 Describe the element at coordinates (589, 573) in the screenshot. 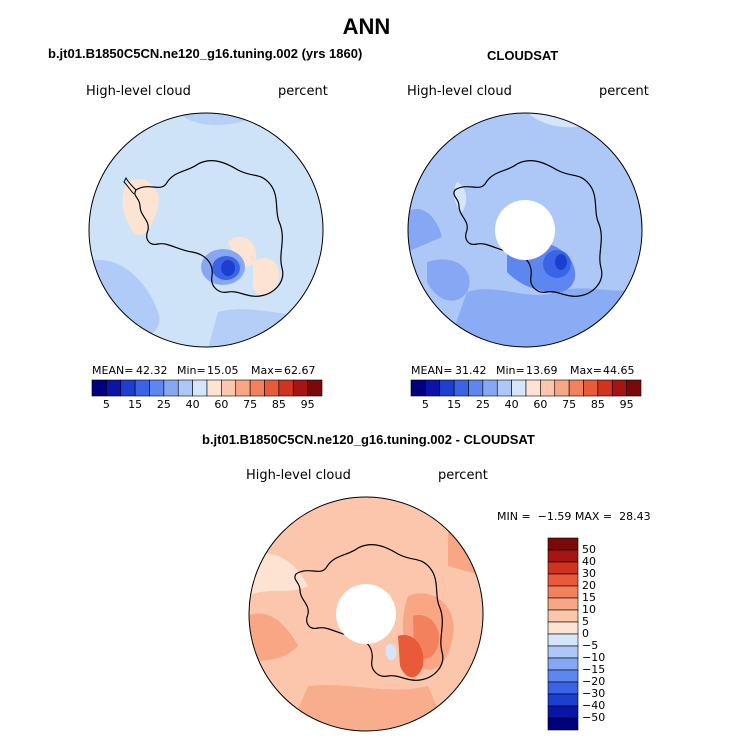

I see `colorbar-tick-label: 30` at that location.